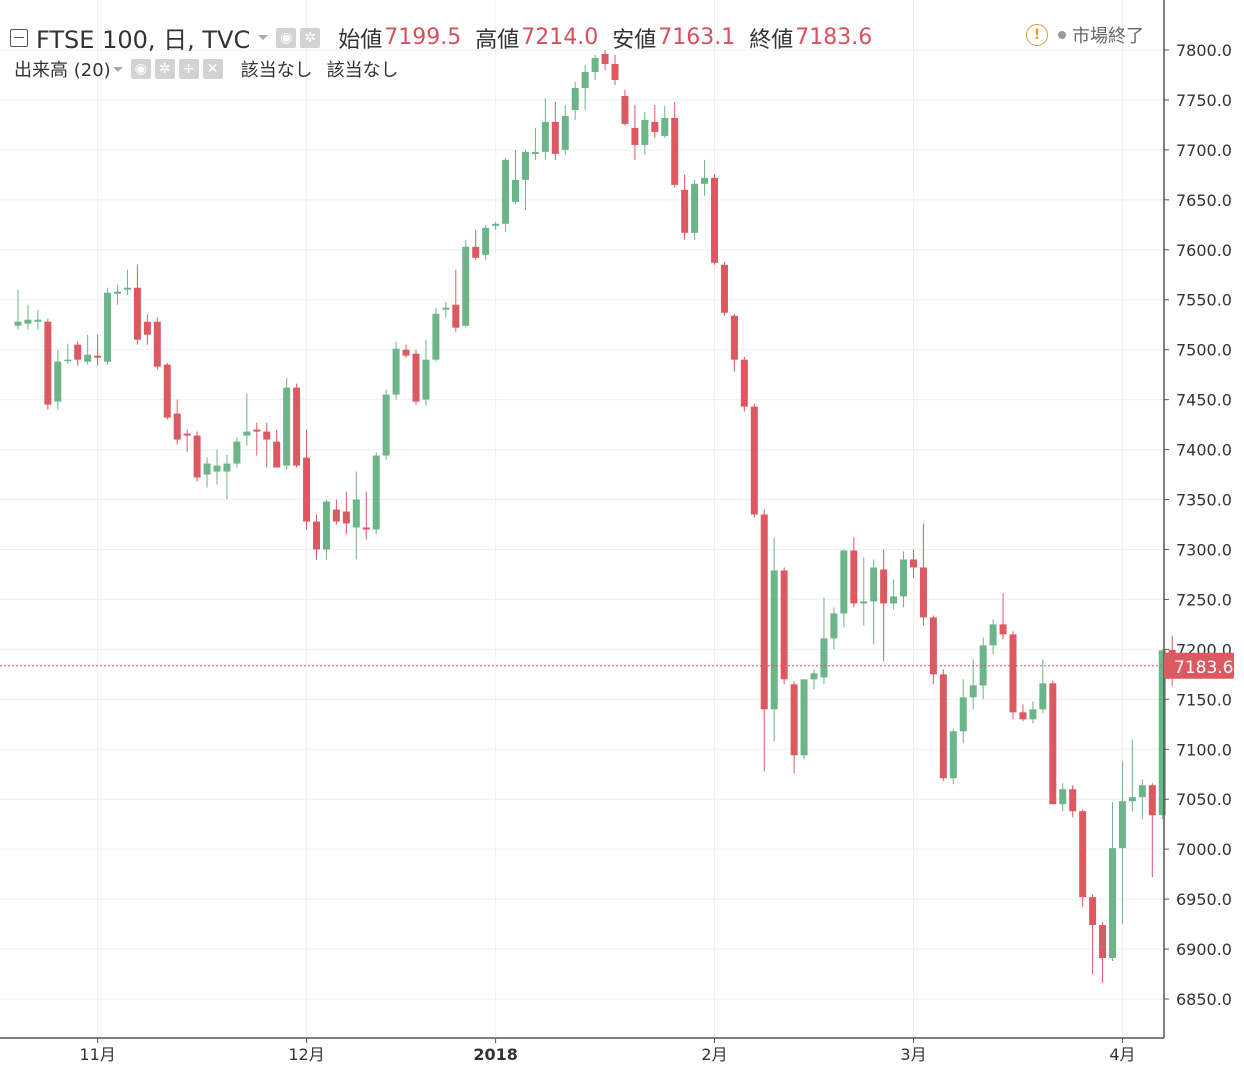 Image resolution: width=1244 pixels, height=1074 pixels. Describe the element at coordinates (1108, 36) in the screenshot. I see `market-status-text: 市場終了` at that location.